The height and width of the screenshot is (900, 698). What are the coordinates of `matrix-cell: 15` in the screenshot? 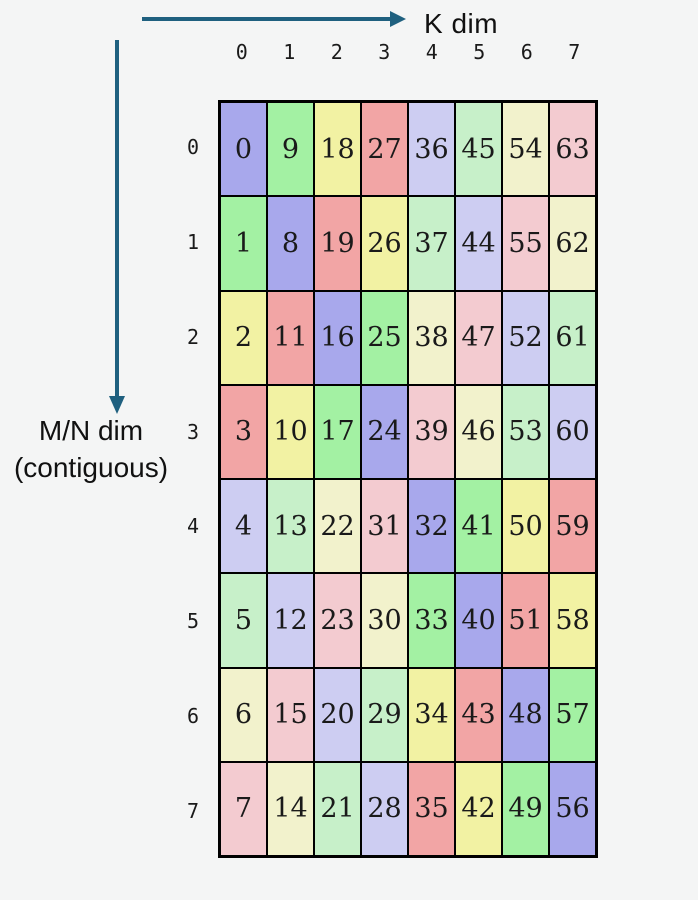 It's located at (290, 714).